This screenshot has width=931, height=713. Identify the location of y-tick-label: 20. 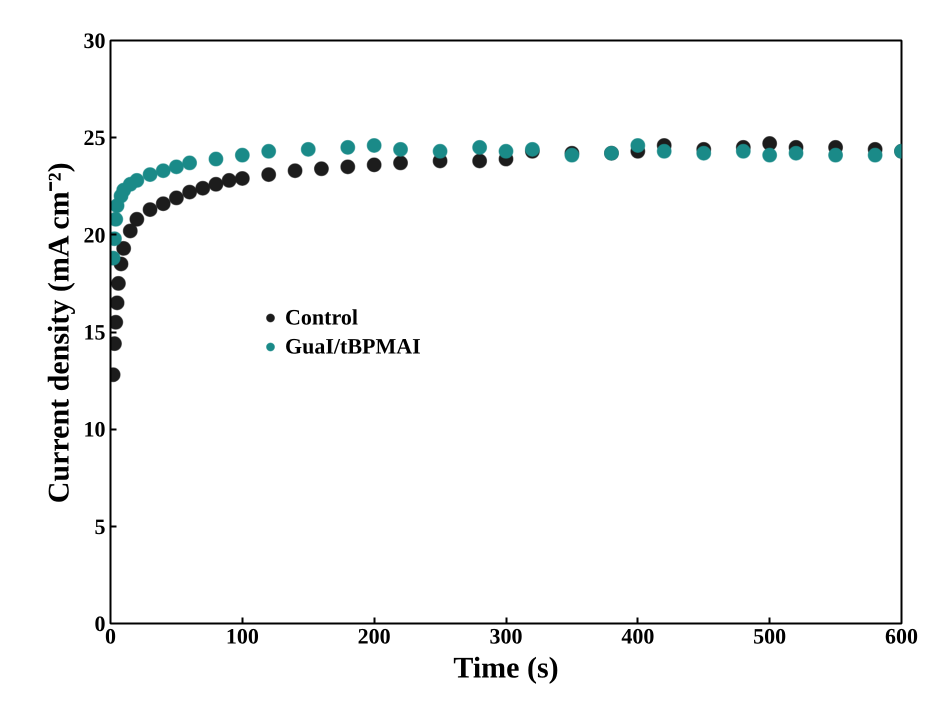
(95, 235).